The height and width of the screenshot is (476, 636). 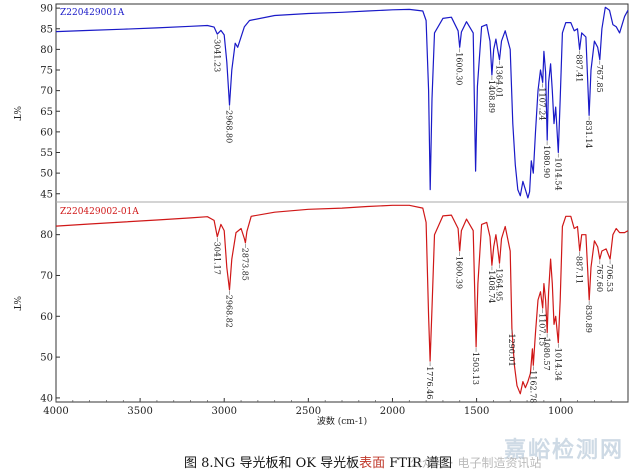 What do you see at coordinates (99, 212) in the screenshot?
I see `panel-title-bottom: Z220429002-01A` at bounding box center [99, 212].